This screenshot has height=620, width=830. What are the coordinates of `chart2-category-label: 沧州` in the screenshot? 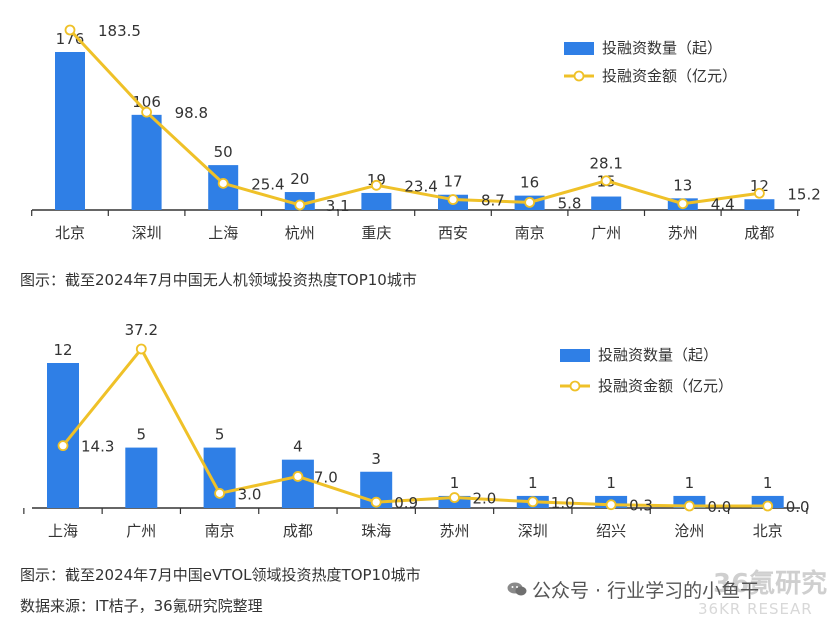 It's located at (689, 531).